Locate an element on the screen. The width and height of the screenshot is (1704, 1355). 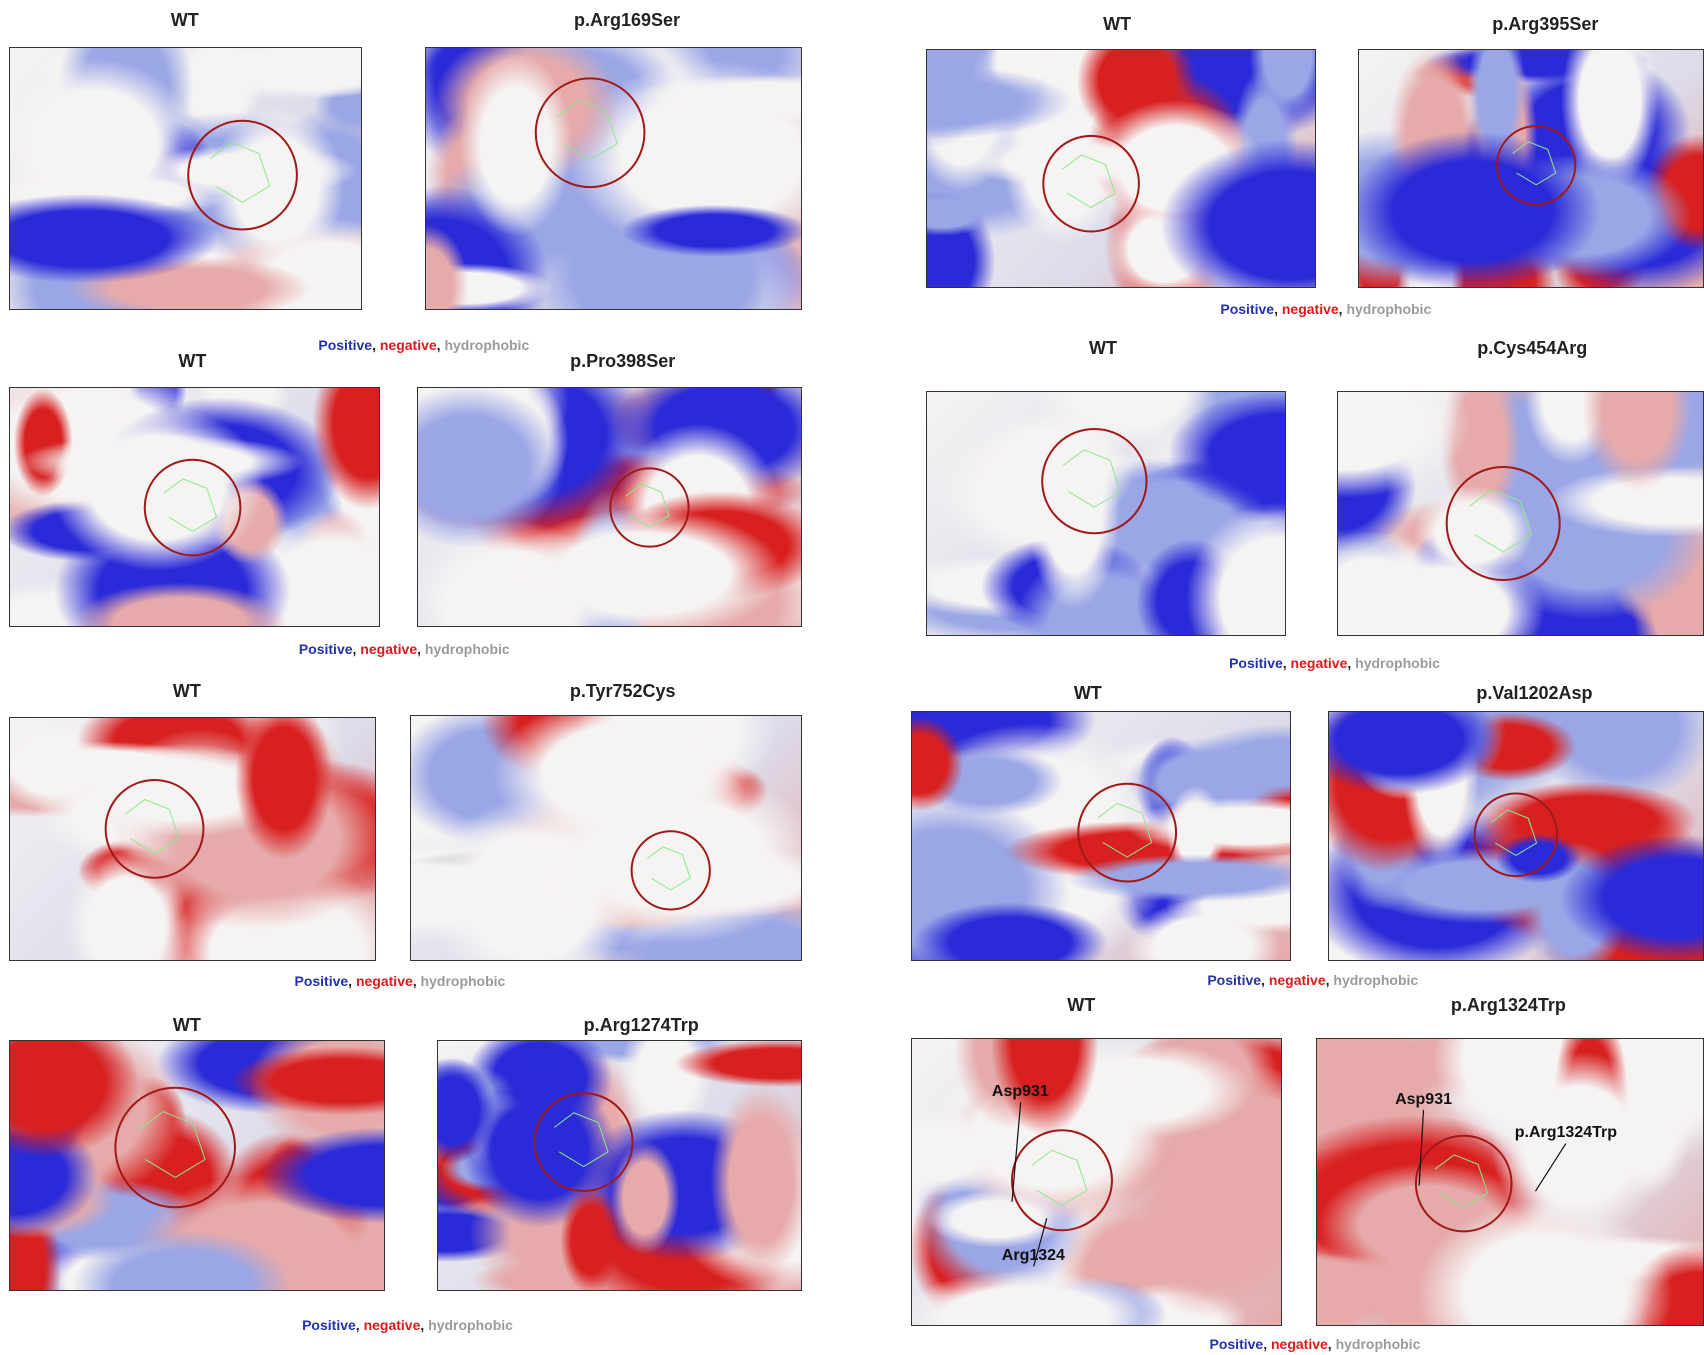
mutant-surface-image: Asp931 p.Arg1324Trp is located at coordinates (1510, 1181).